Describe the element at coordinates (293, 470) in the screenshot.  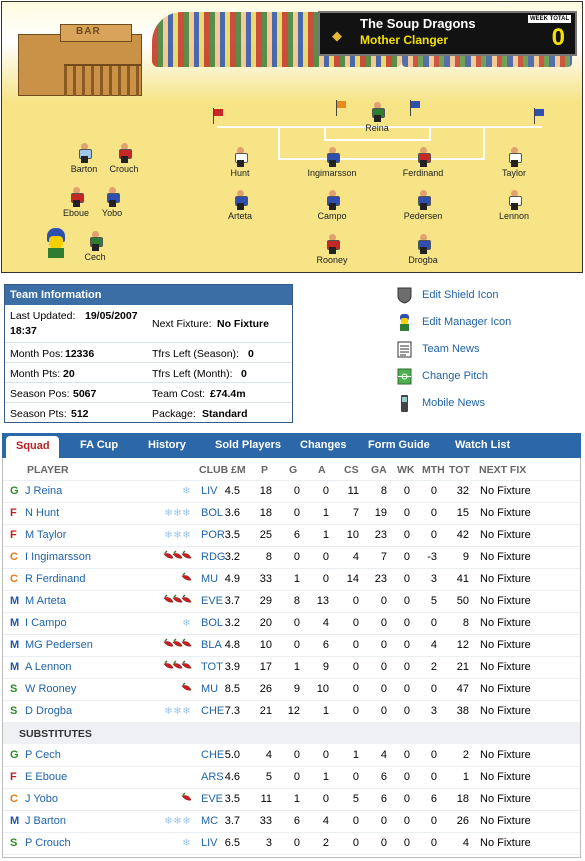
I see `col-goals: G` at that location.